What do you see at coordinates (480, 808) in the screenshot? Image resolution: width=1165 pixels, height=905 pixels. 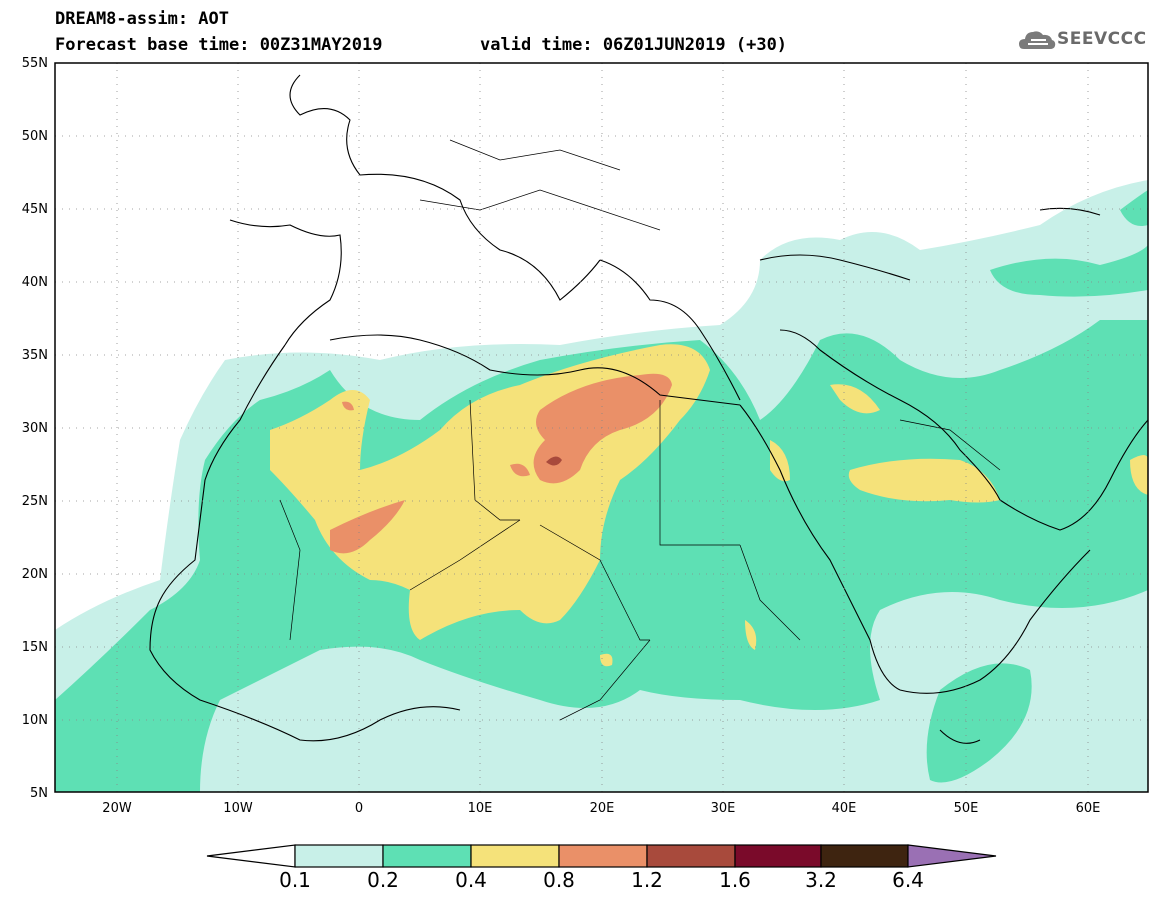 I see `lon-label: 10E` at bounding box center [480, 808].